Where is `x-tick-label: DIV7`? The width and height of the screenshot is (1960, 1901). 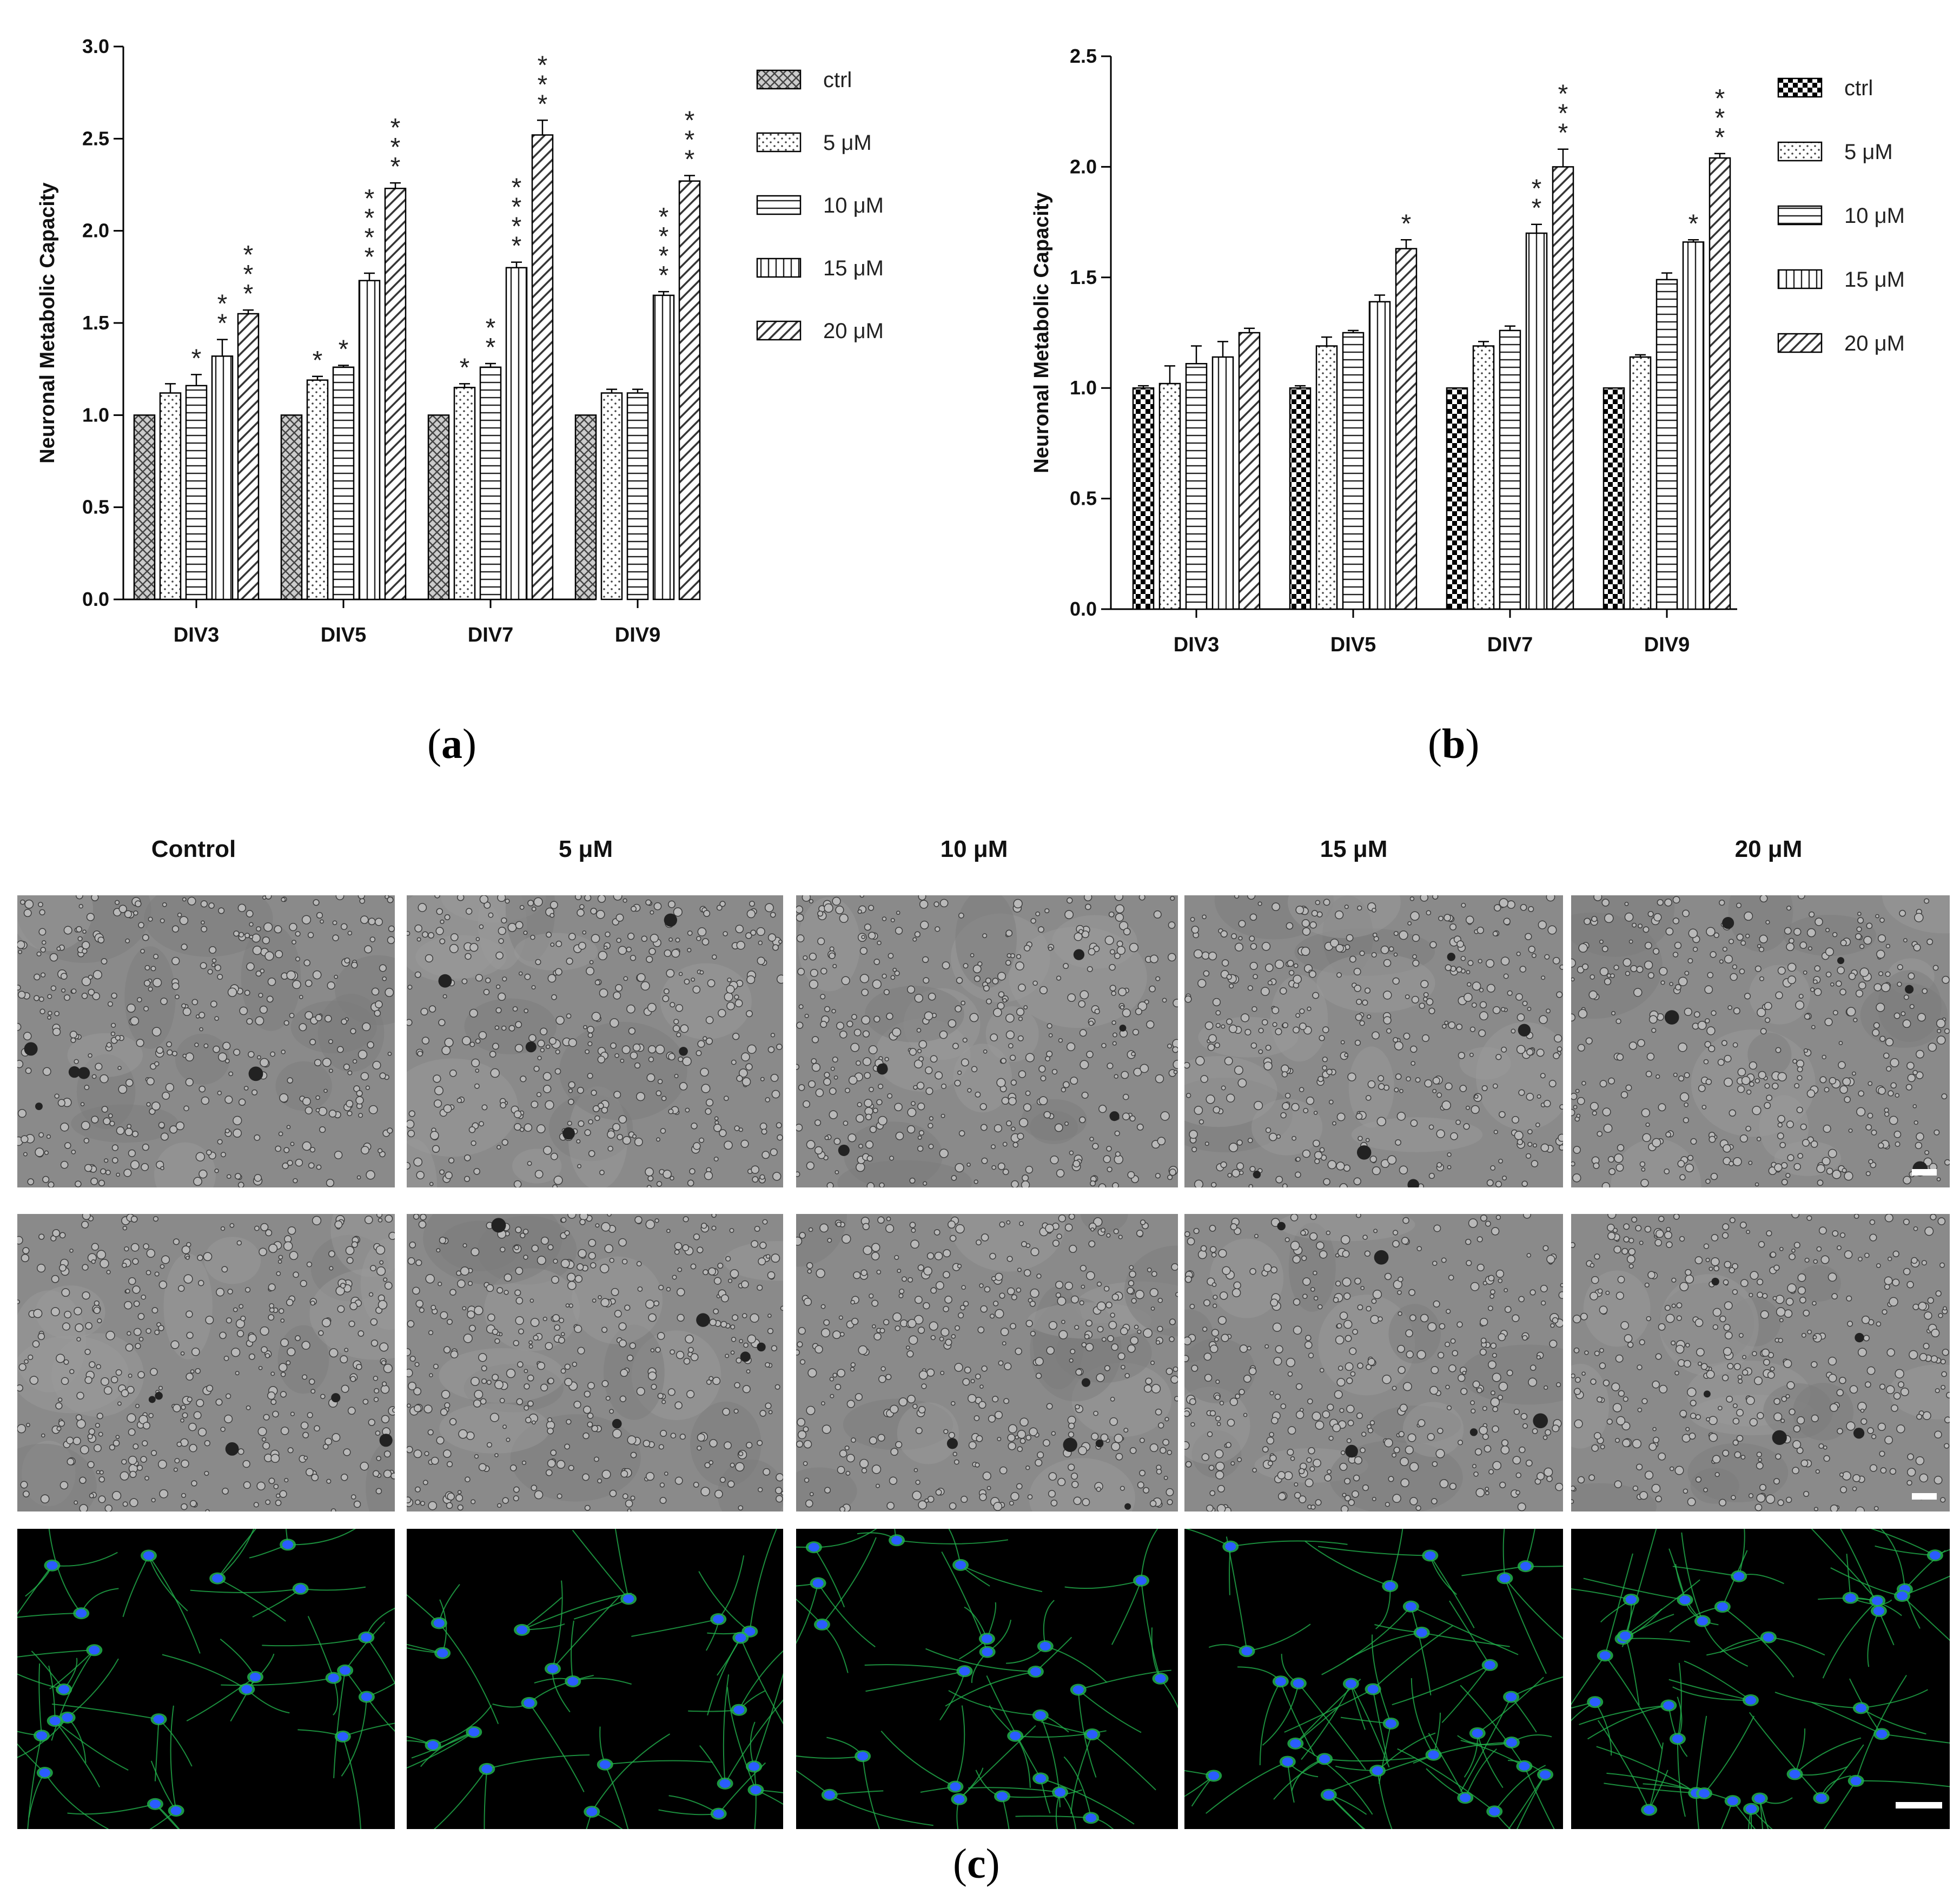 x-tick-label: DIV7 is located at coordinates (490, 635).